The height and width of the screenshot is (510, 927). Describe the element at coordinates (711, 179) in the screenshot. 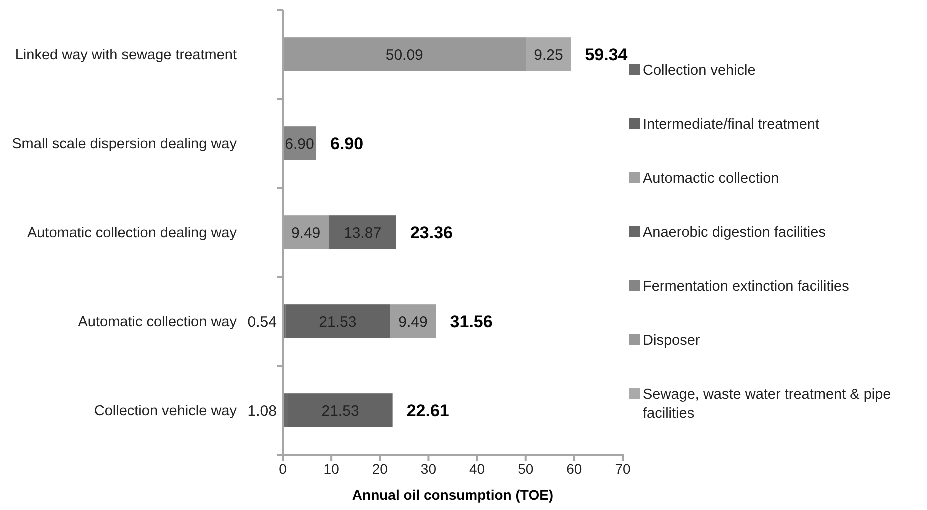

I see `legend-label: Automactic collection` at that location.